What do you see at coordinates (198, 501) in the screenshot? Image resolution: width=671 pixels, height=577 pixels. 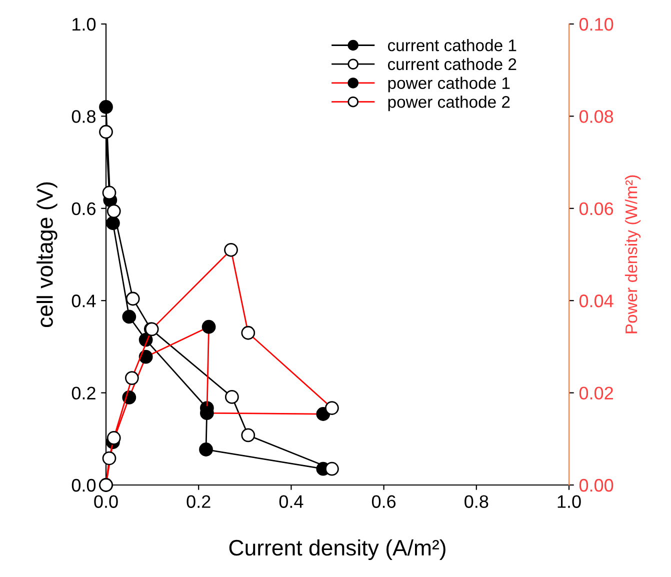 I see `x-tick-label: 0.2` at bounding box center [198, 501].